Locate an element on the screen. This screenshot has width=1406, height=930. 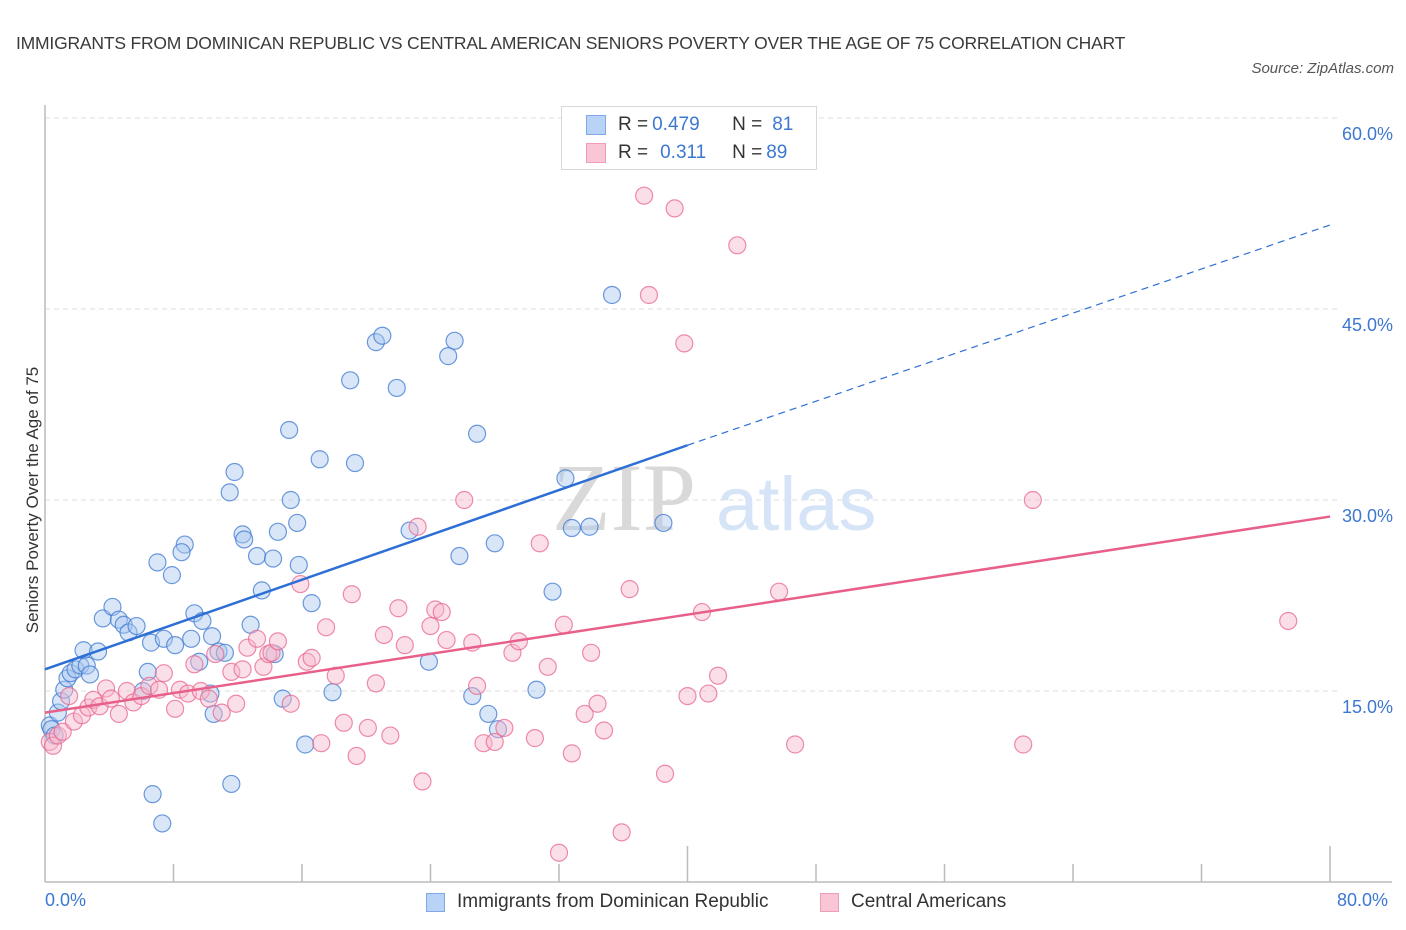
y-tick-labels: 15.0% 30.0% 45.0% 60.0% is located at coordinates (1367, 420).